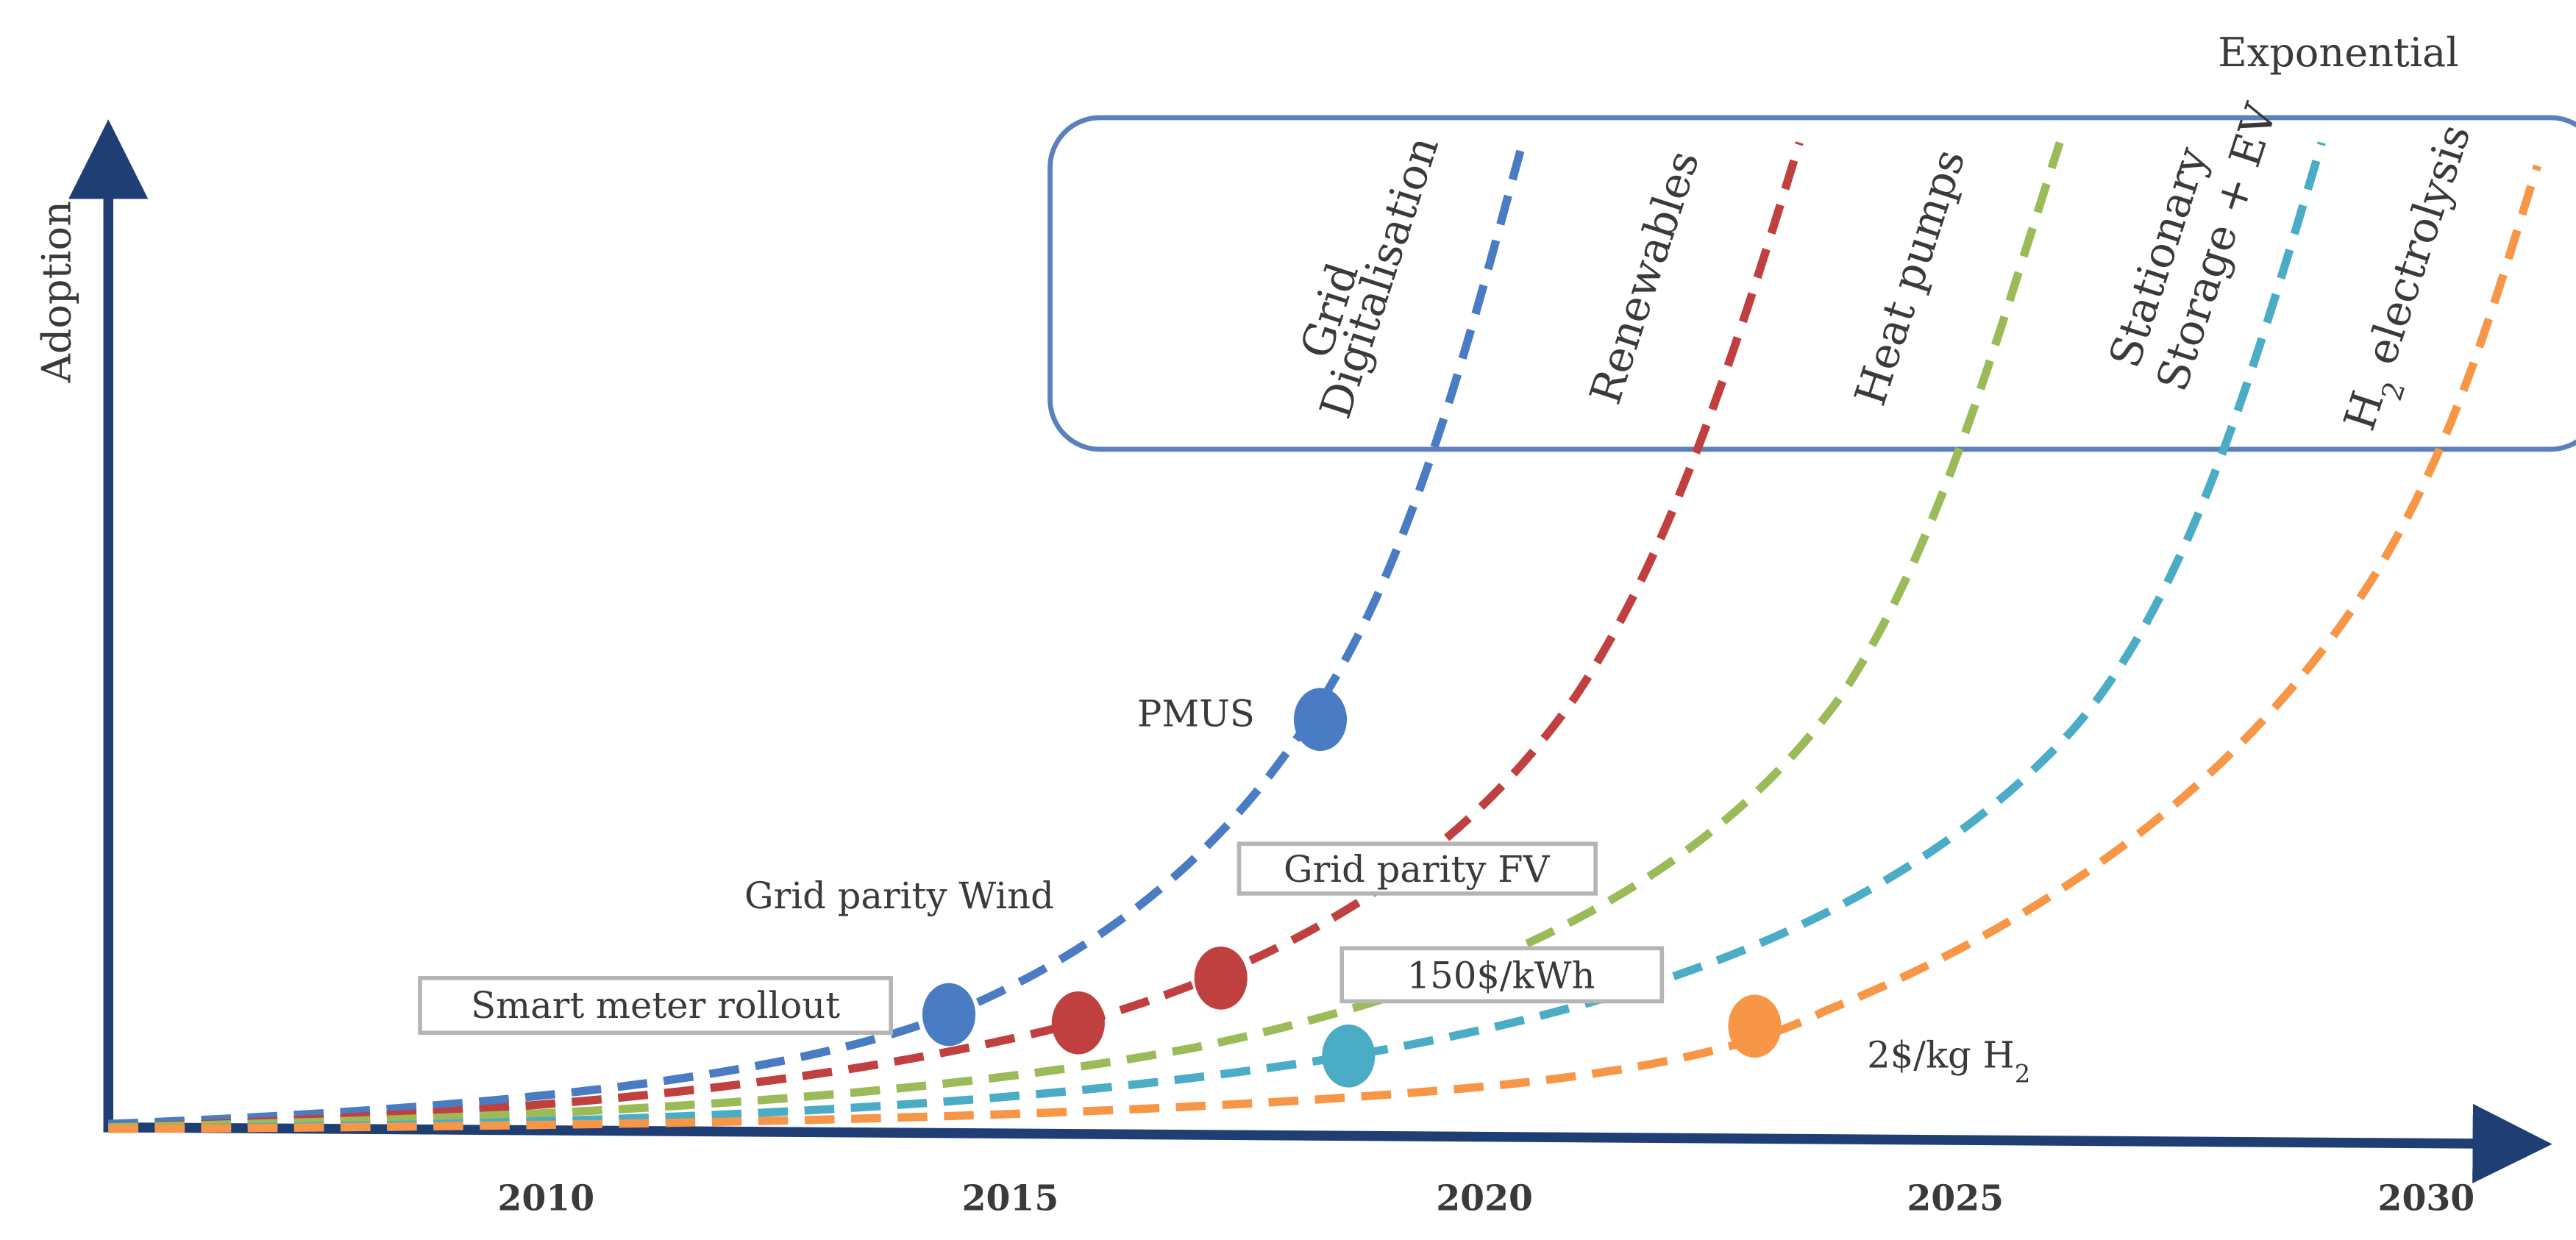 This screenshot has height=1240, width=2576. I want to click on grid-parity-fv-box, so click(1417, 868).